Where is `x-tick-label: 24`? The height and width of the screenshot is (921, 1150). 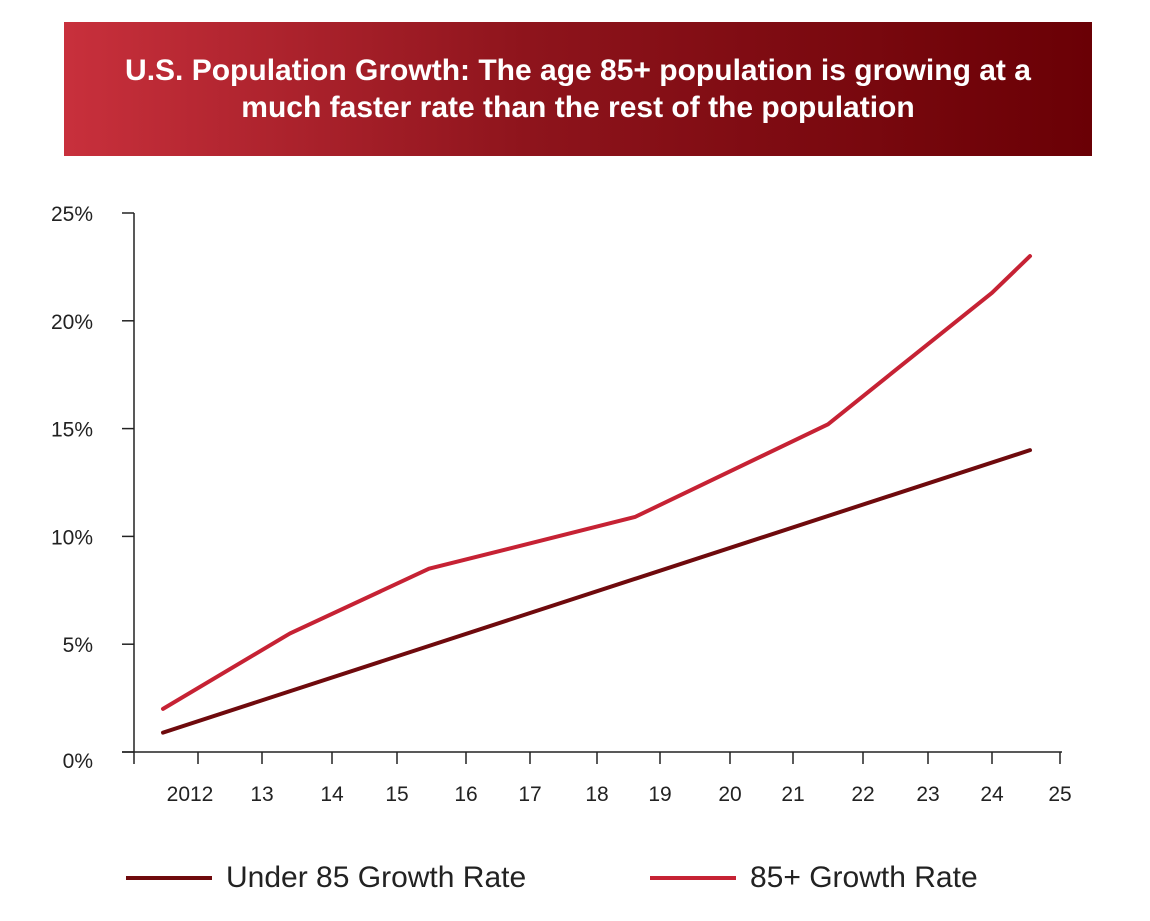 x-tick-label: 24 is located at coordinates (992, 794).